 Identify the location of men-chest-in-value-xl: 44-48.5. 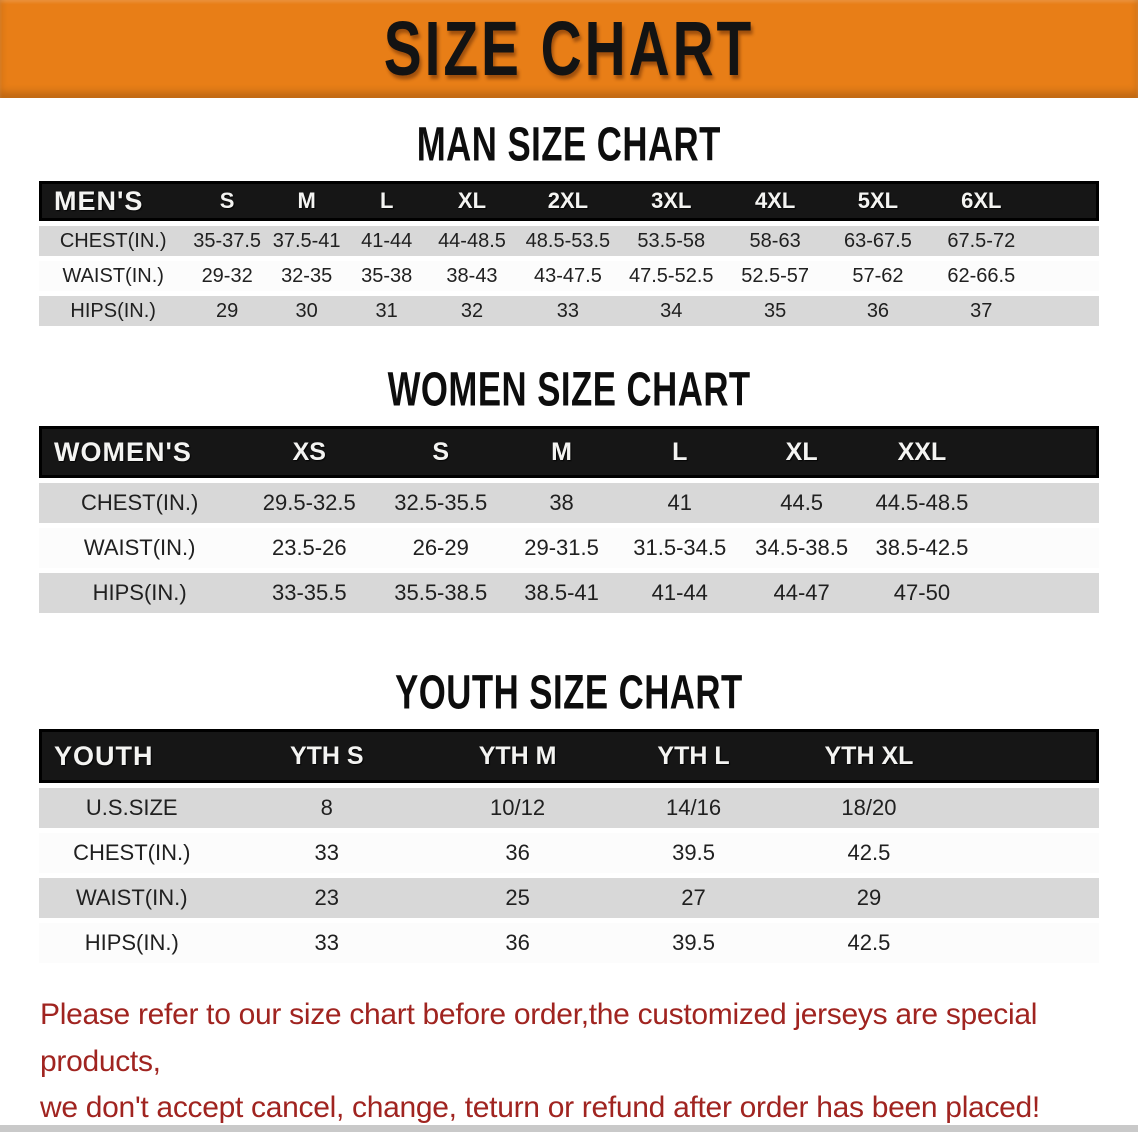
(472, 241).